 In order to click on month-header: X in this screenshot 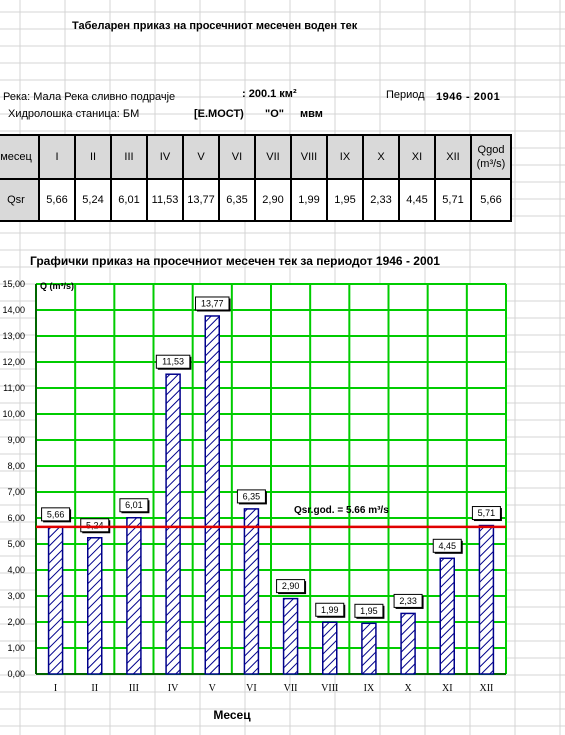, I will do `click(381, 157)`.